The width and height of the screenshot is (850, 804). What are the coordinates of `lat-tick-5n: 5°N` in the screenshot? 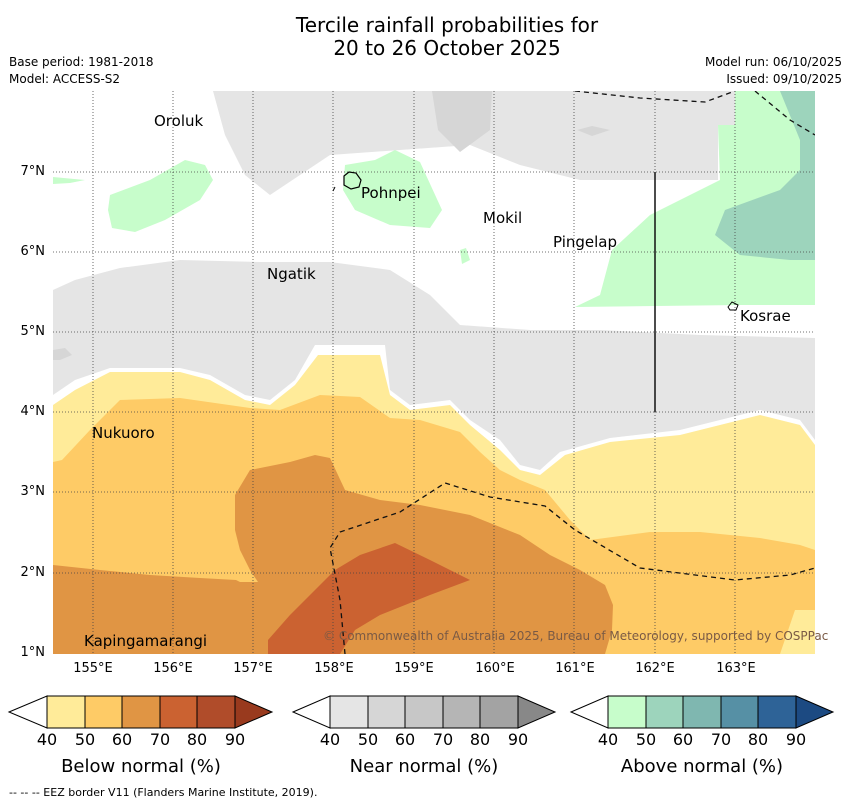 It's located at (33, 331).